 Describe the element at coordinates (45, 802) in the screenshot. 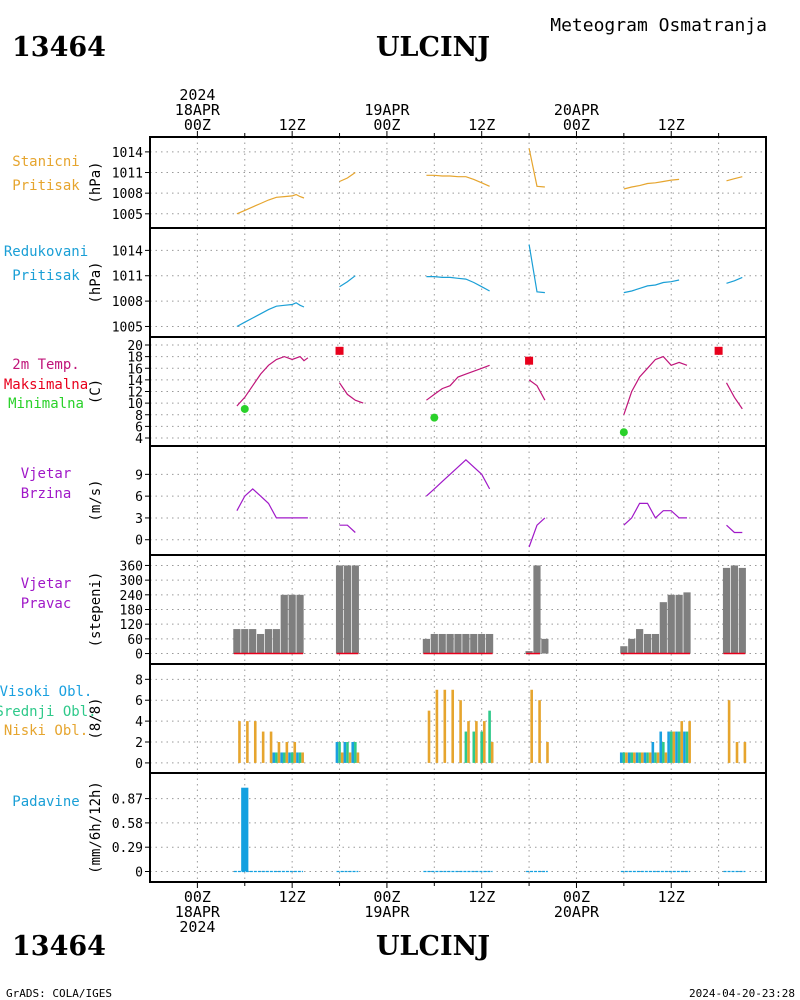

I see `panel-label-line: Padavine` at that location.